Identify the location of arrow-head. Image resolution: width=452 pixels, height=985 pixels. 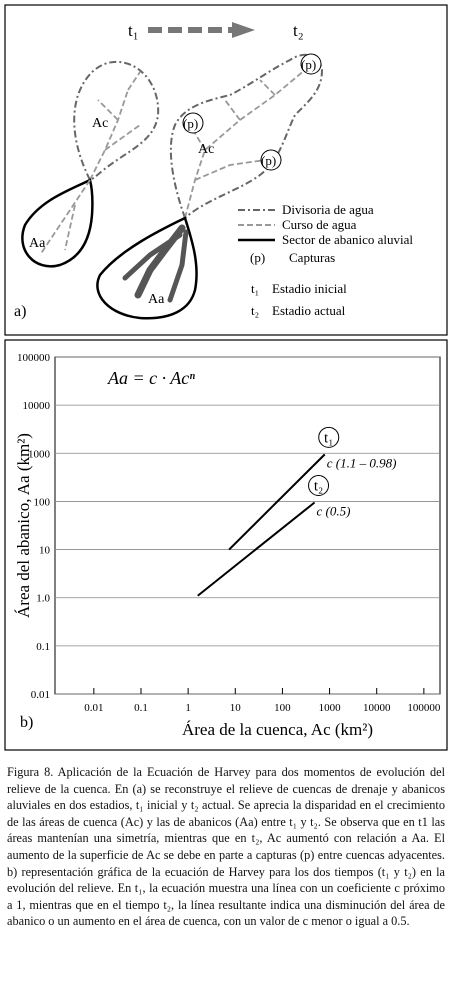
(243, 30).